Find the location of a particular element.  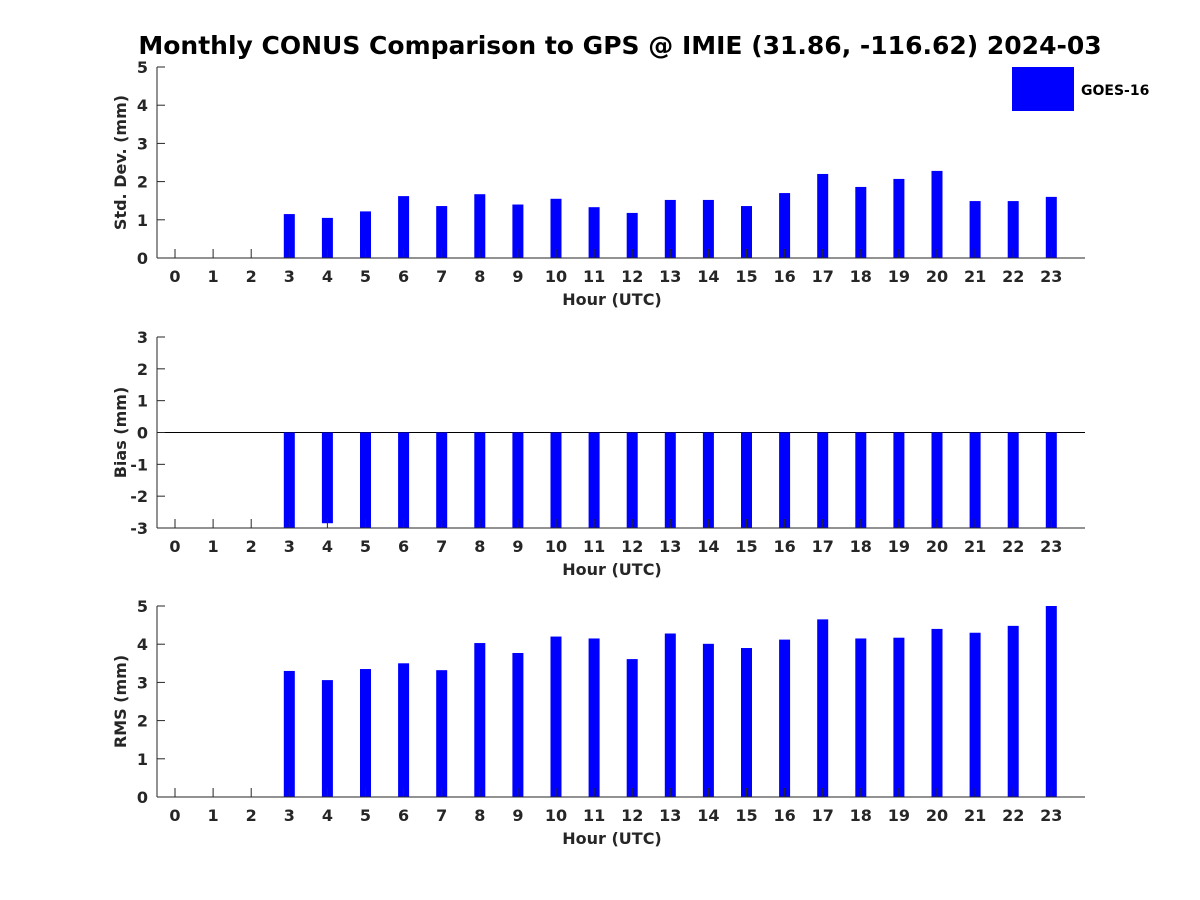

y-axis-label: Std. Dev. (mm) is located at coordinates (120, 162).